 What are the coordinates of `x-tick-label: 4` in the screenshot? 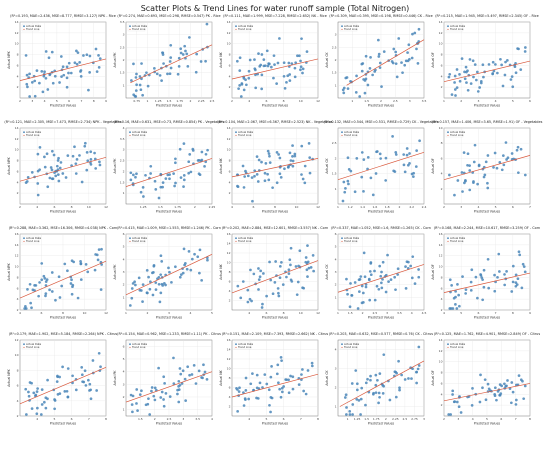 It's located at (496, 101).